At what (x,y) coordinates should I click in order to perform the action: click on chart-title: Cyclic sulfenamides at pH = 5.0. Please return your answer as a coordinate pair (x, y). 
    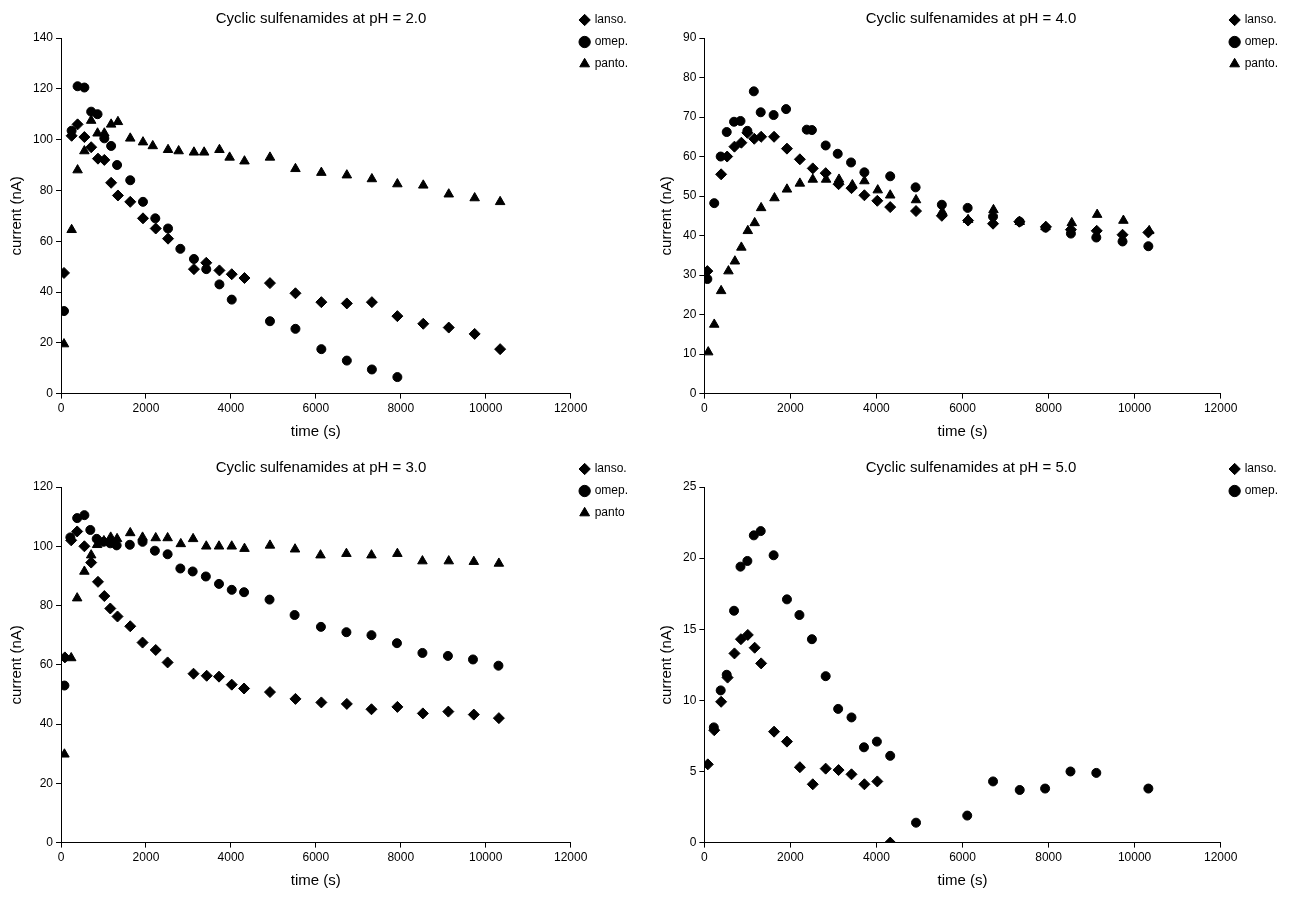
    Looking at the image, I should click on (971, 467).